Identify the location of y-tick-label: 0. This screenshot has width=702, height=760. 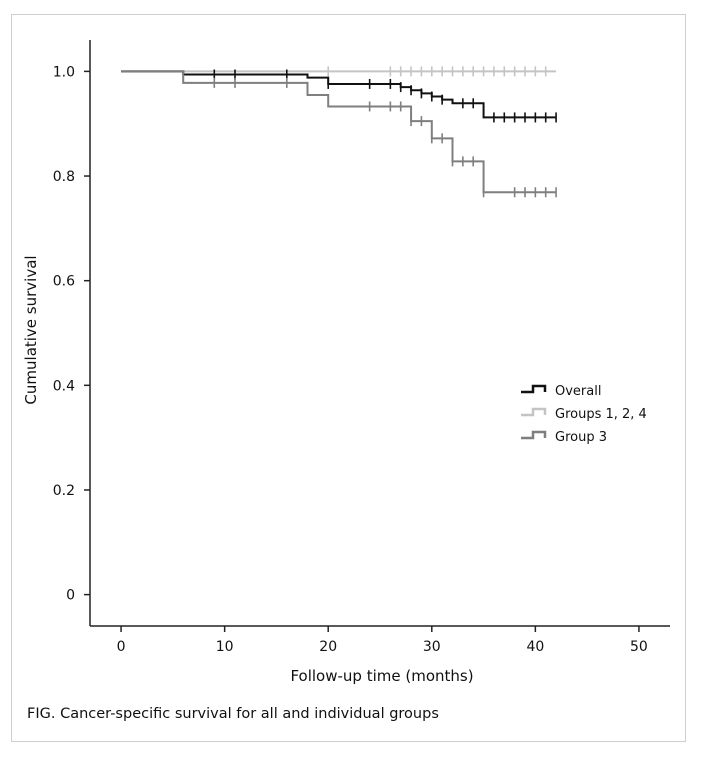
(70, 596).